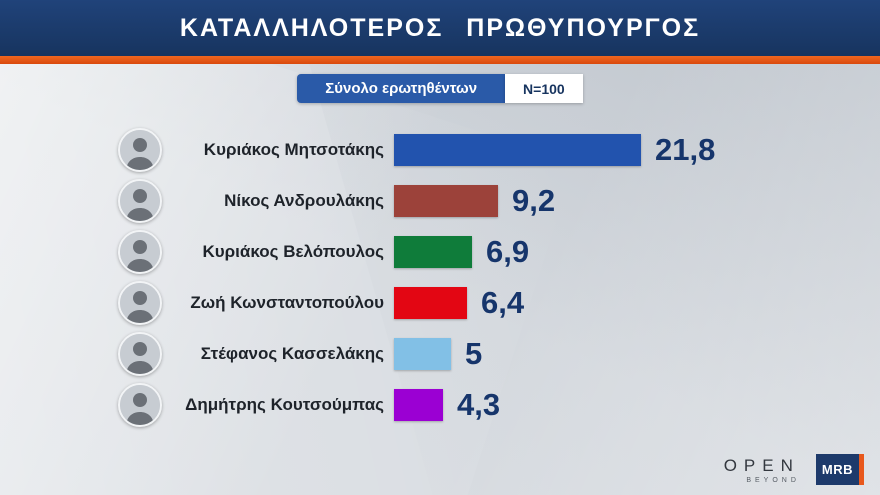 This screenshot has width=880, height=495. What do you see at coordinates (479, 404) in the screenshot?
I see `result-value: 4,3` at bounding box center [479, 404].